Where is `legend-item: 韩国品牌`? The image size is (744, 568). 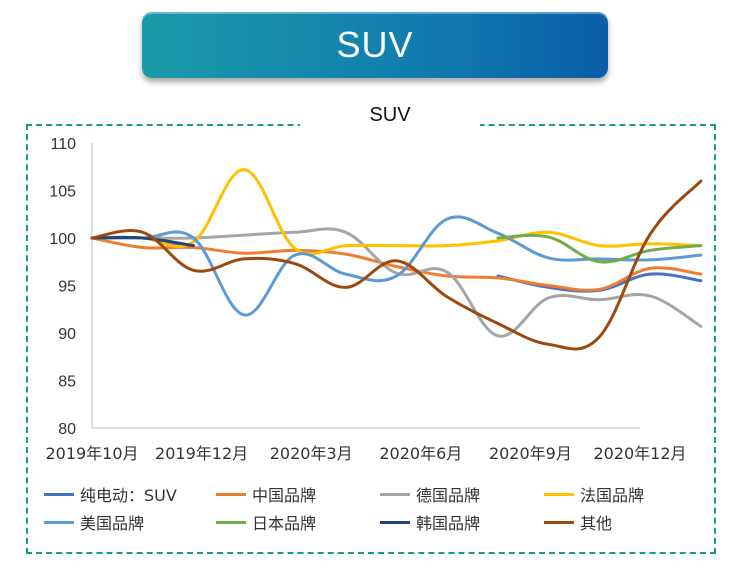
legend-item: 韩国品牌 is located at coordinates (430, 522).